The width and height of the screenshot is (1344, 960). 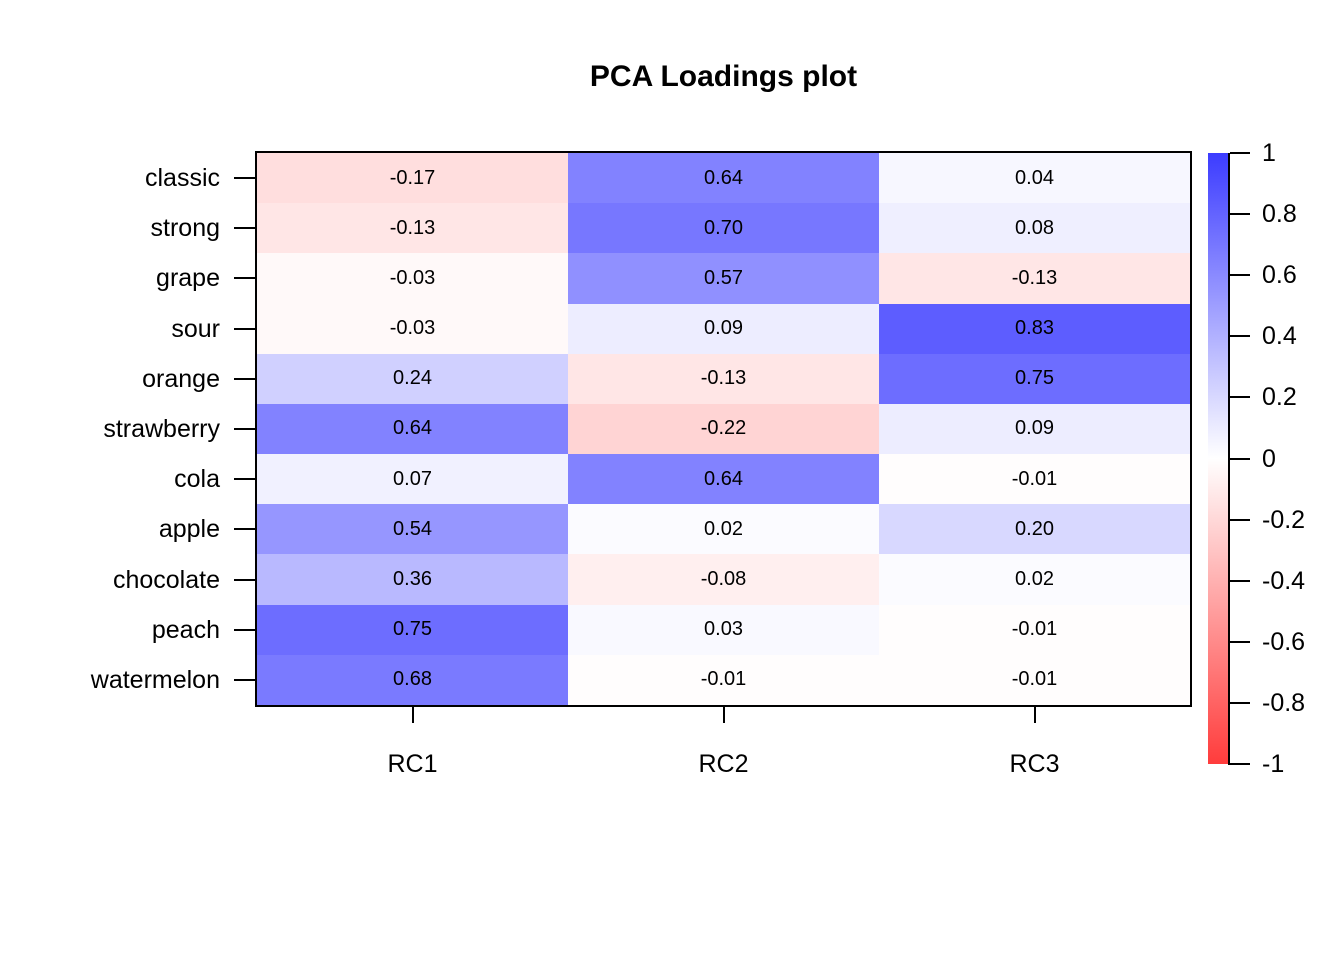 I want to click on heatmap-cell: 0.03, so click(x=723, y=629).